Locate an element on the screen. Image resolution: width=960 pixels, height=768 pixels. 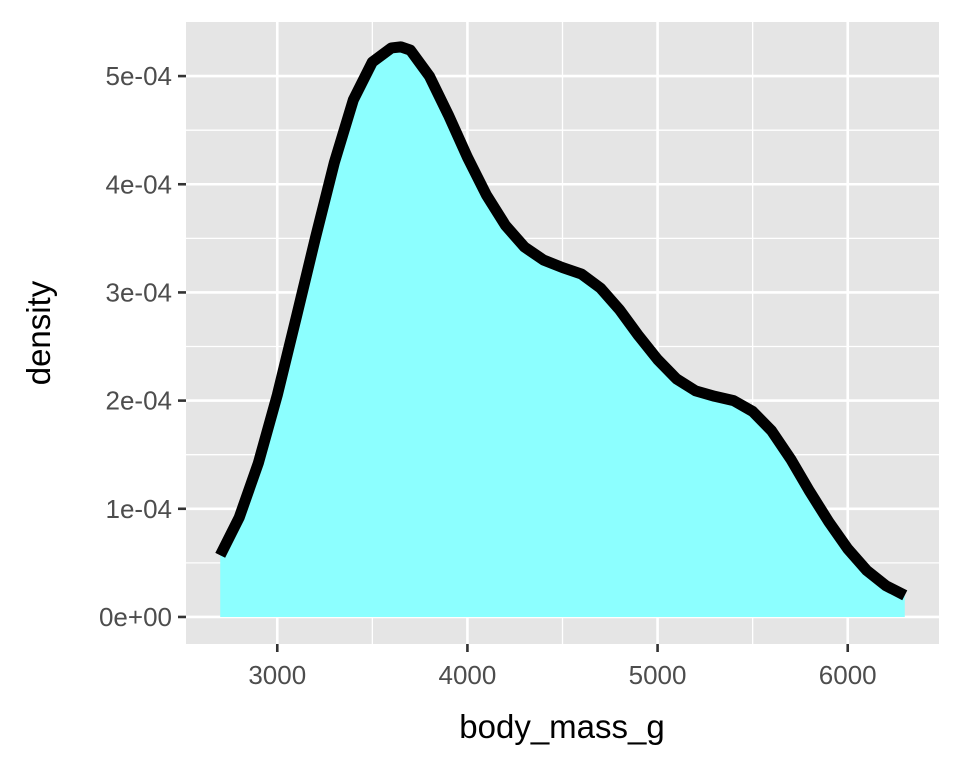
x-axis-title: body_mass_g is located at coordinates (561, 726).